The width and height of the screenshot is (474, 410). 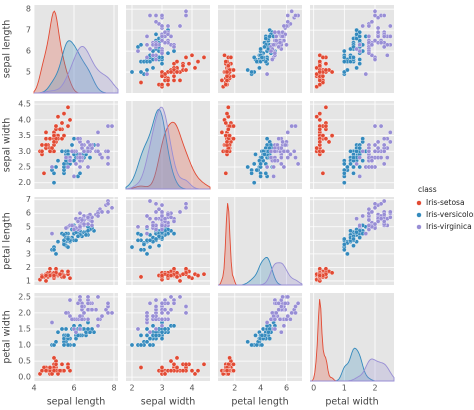 I want to click on x-axis-label: sepal length, so click(x=76, y=402).